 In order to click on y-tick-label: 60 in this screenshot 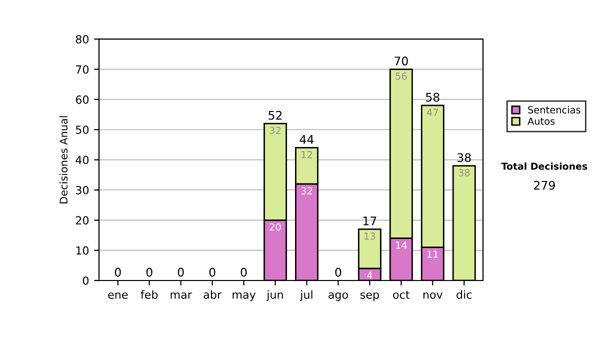, I will do `click(82, 99)`.